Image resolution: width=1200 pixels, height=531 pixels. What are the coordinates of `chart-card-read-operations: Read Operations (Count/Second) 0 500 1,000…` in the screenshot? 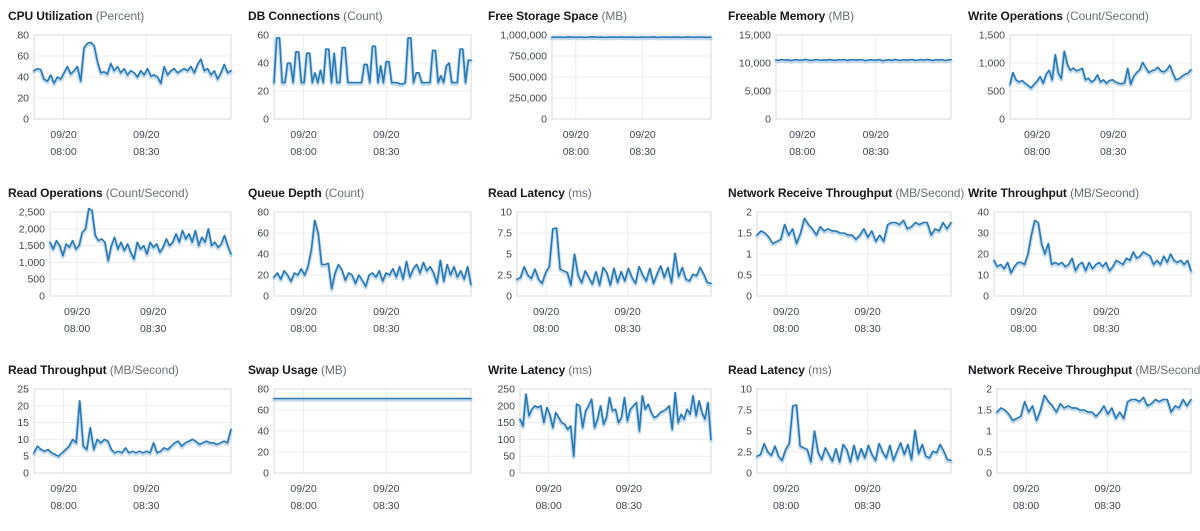 It's located at (120, 265).